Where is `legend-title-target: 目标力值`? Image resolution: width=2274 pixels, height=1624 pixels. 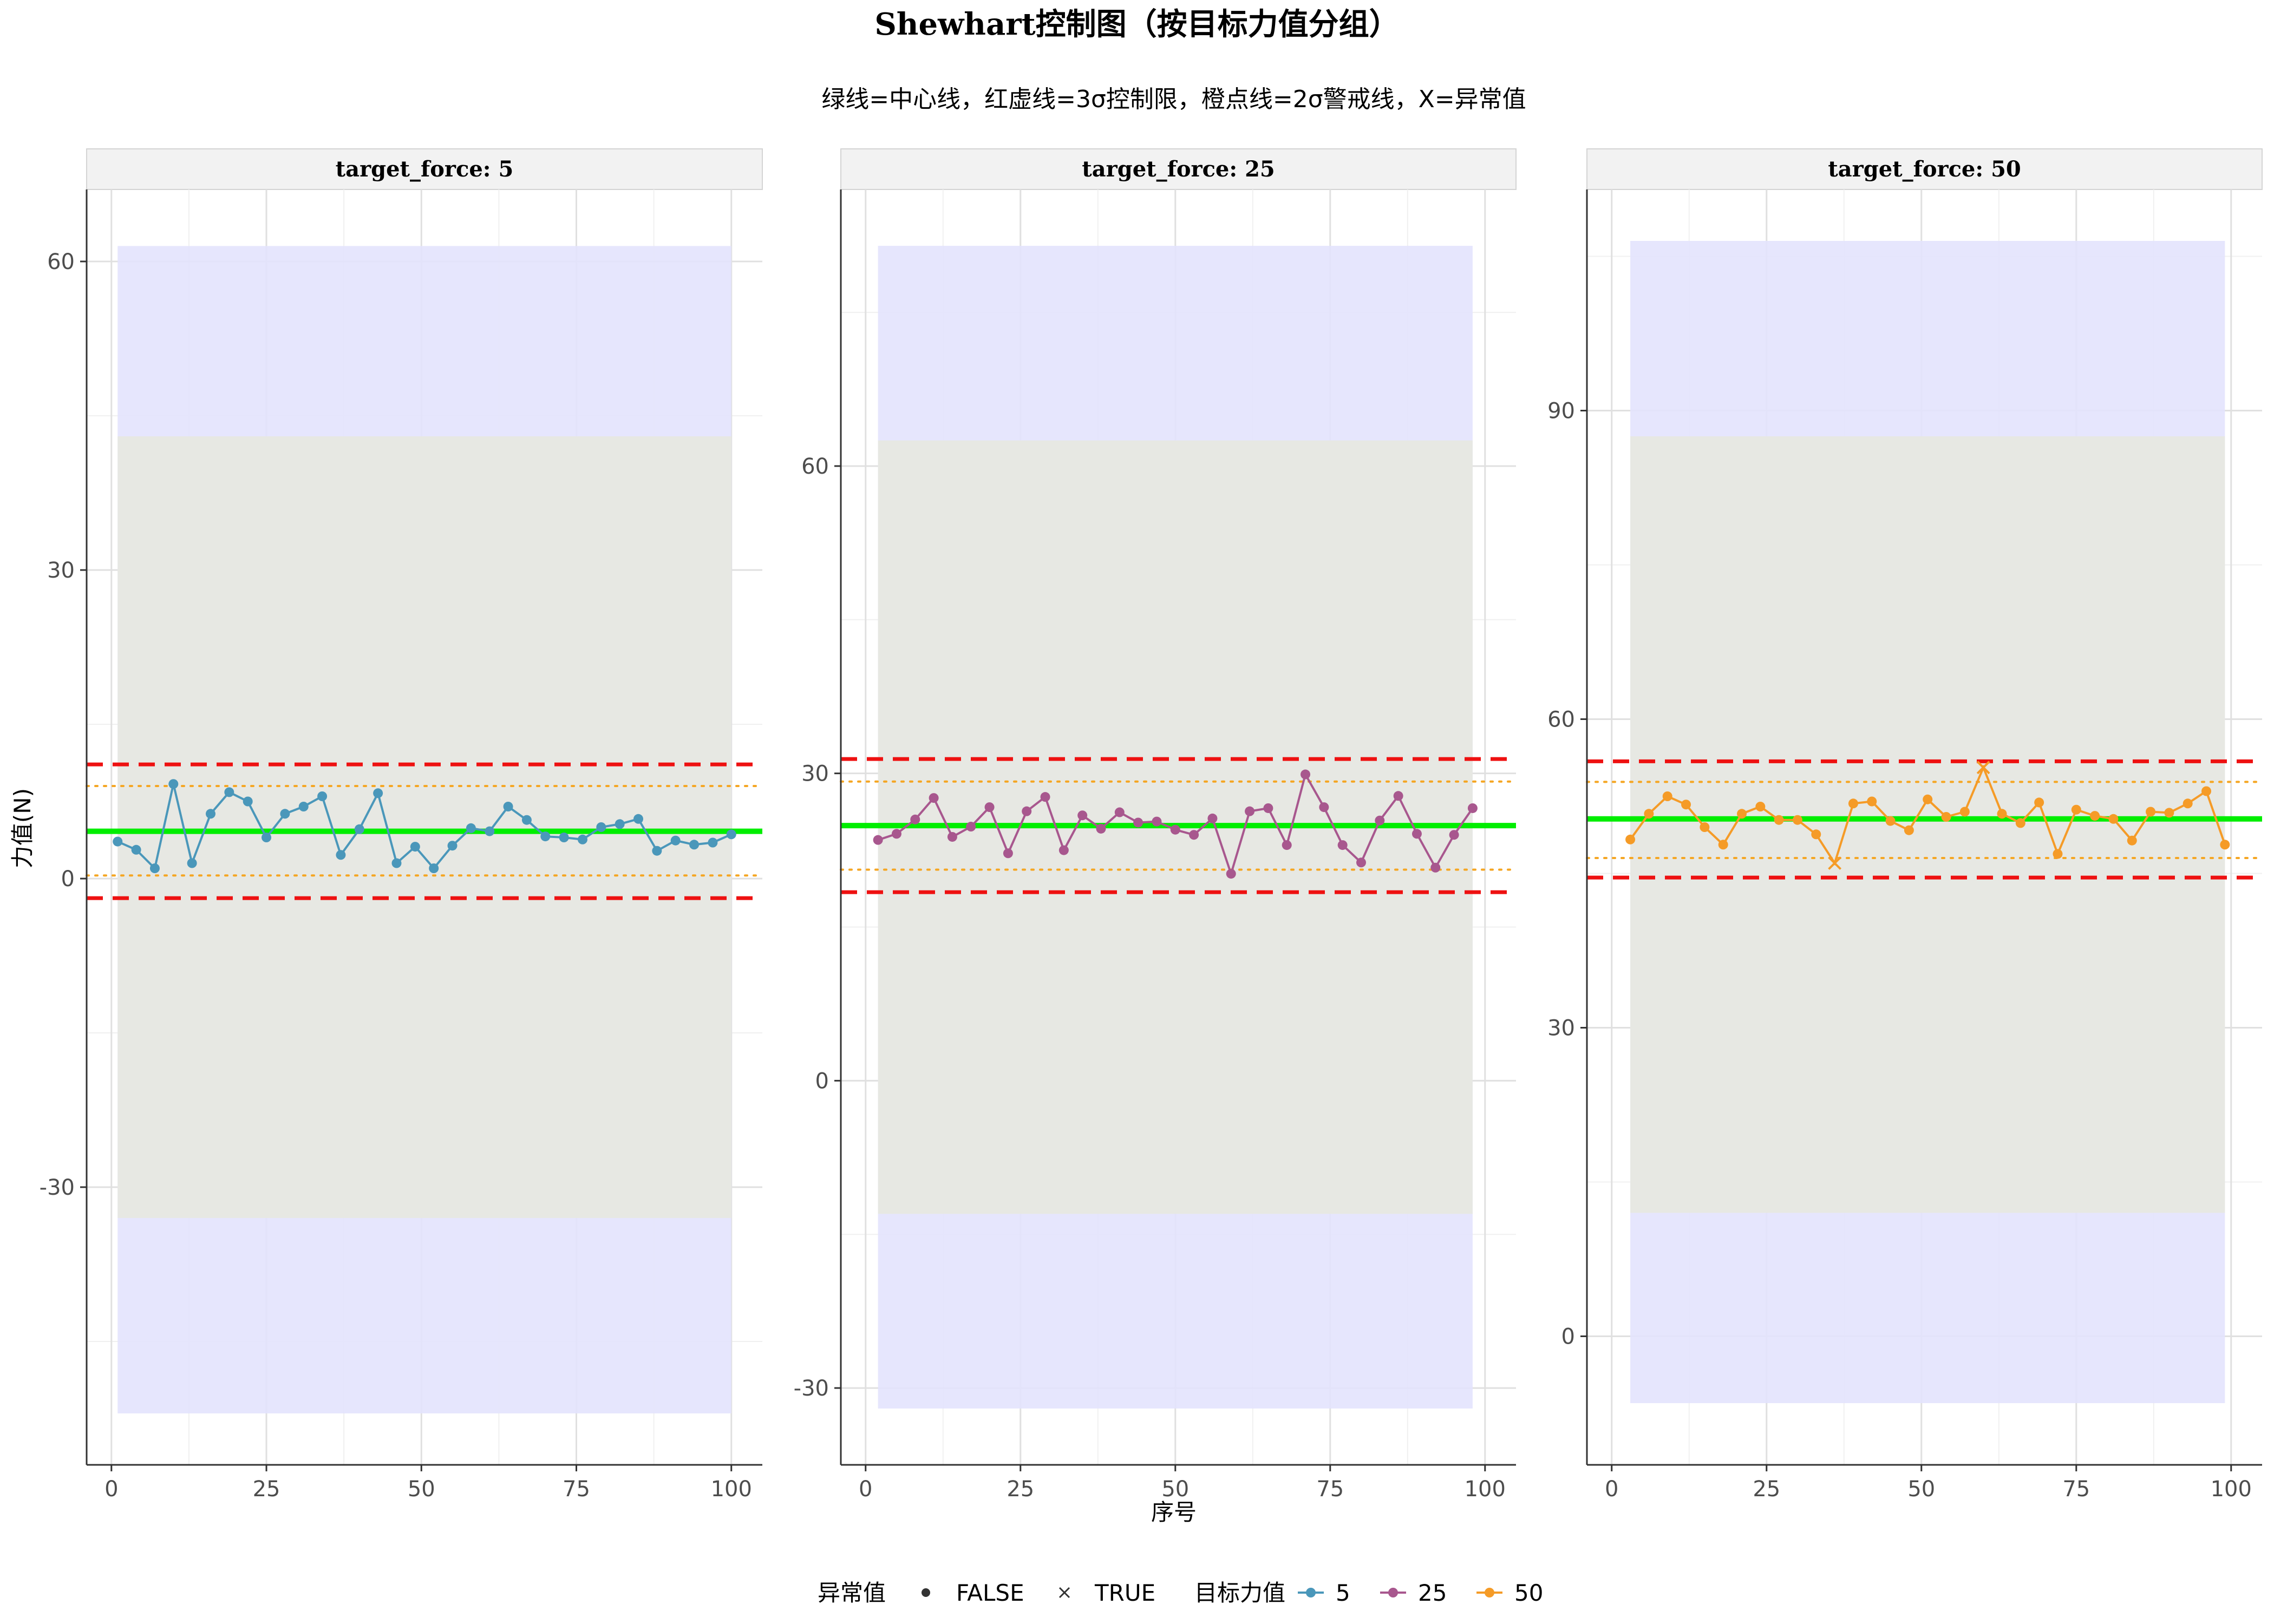
legend-title-target: 目标力值 is located at coordinates (1239, 1593).